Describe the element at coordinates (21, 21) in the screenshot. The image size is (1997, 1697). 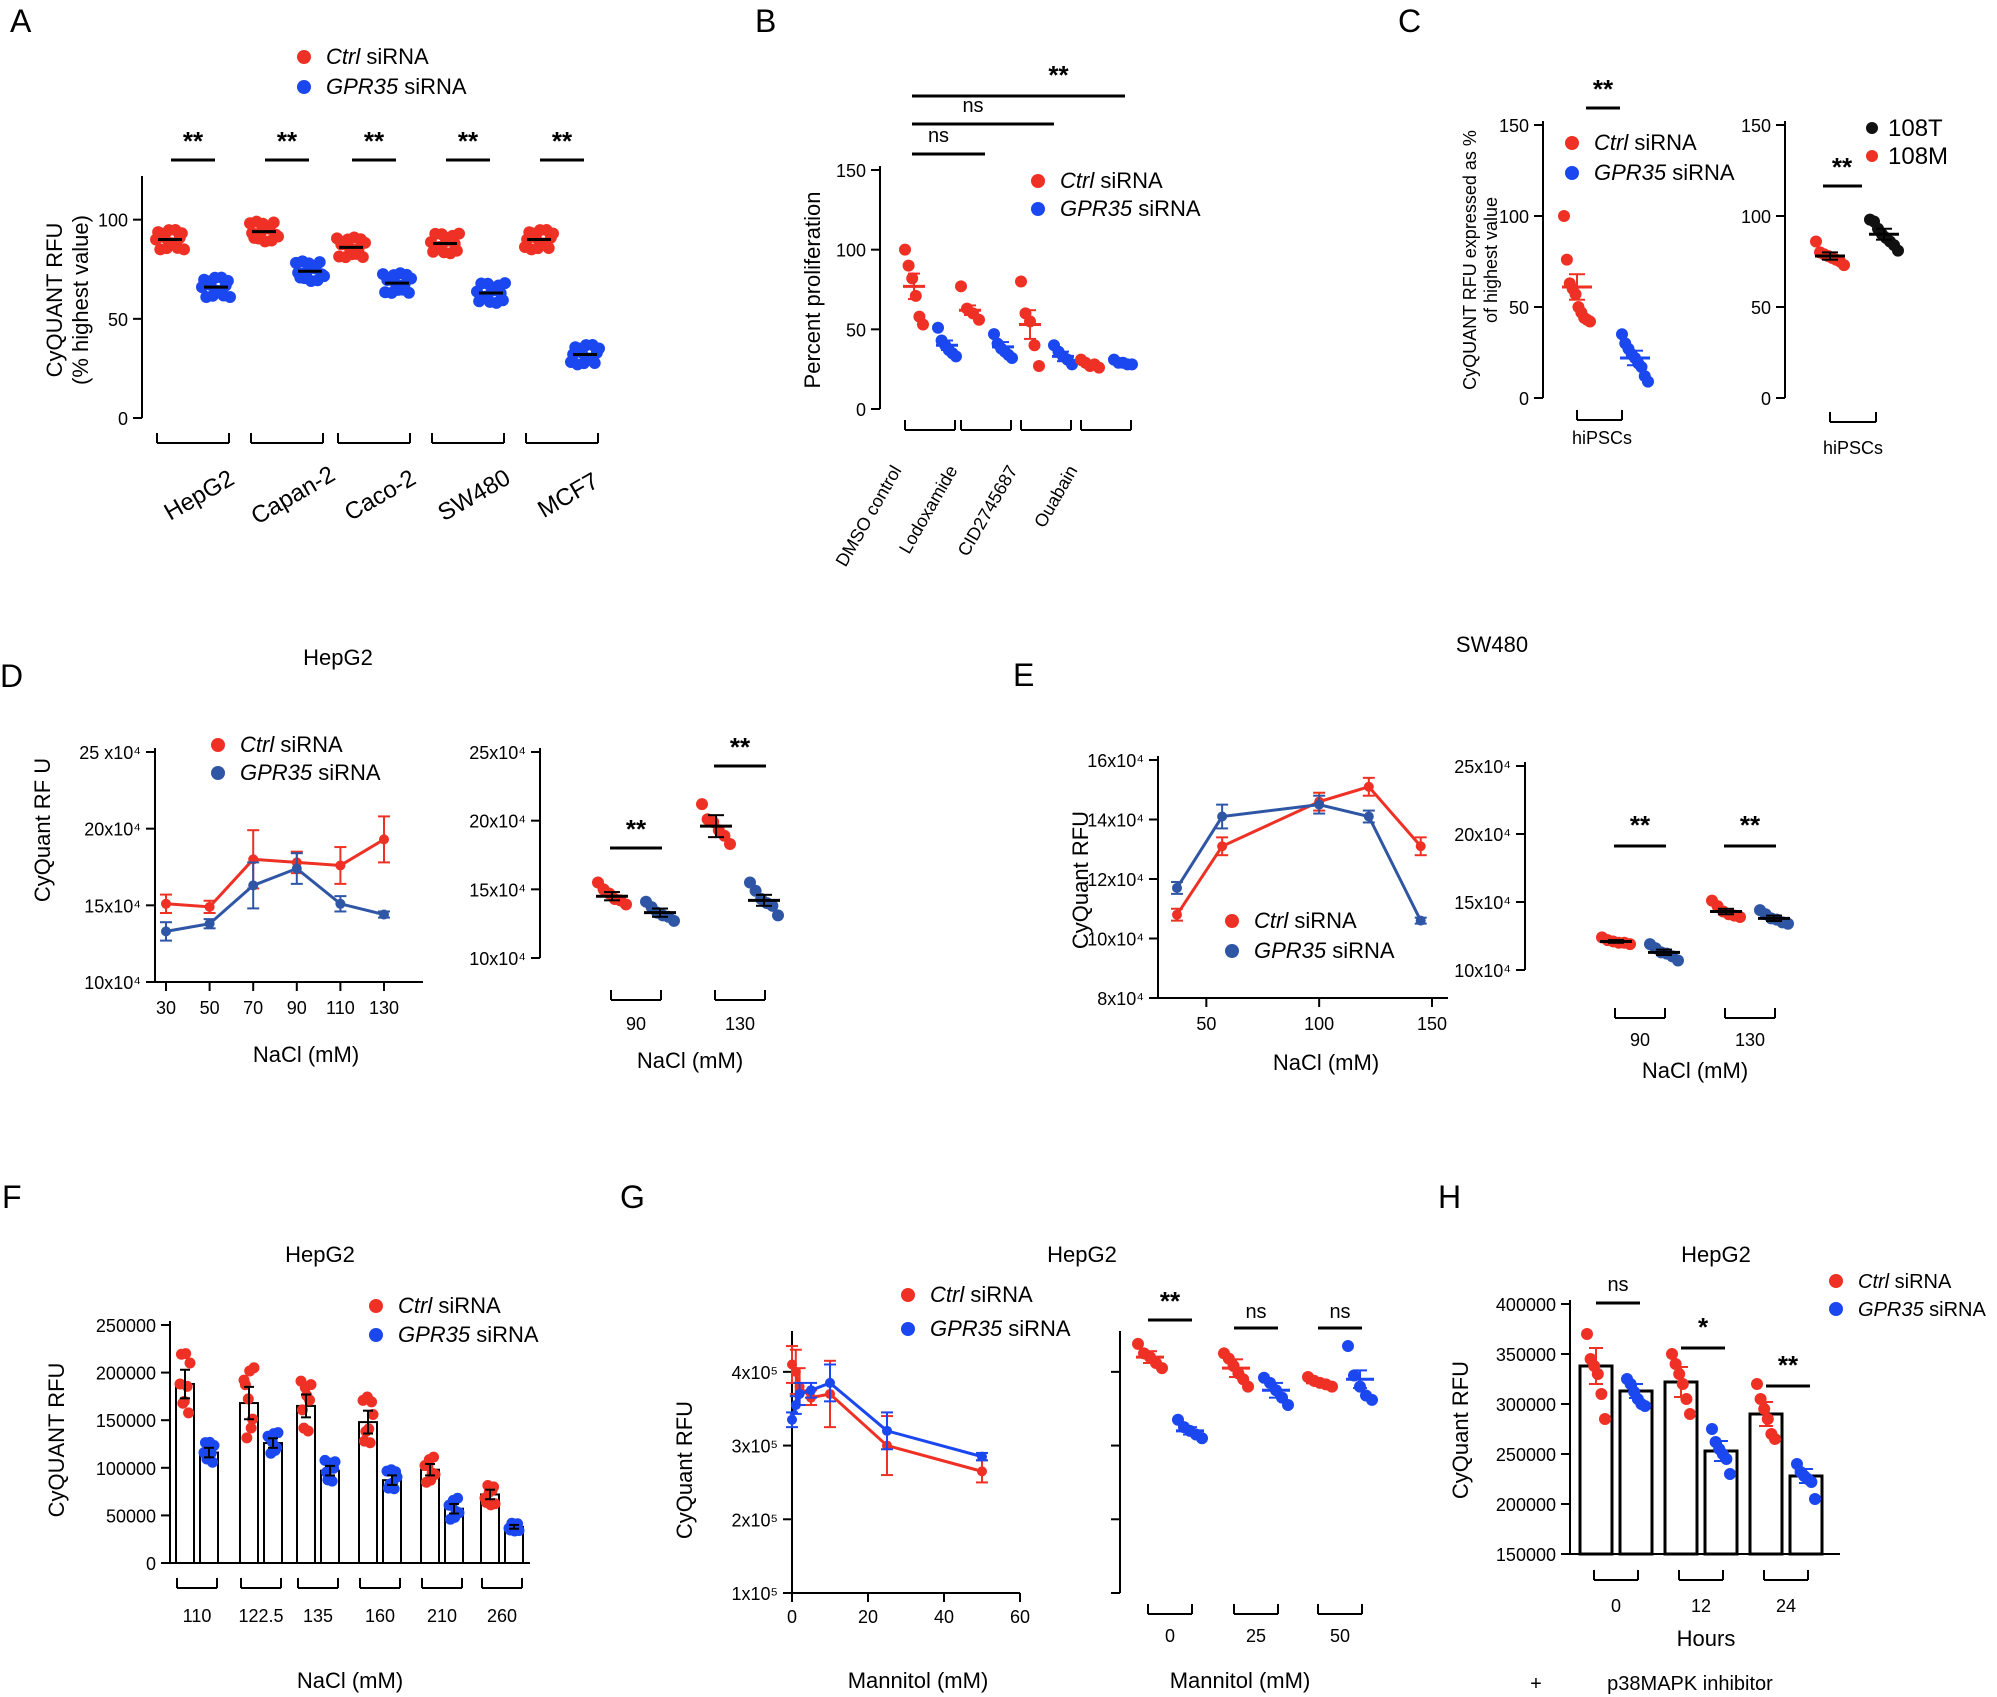
I see `panel-label-A: A` at that location.